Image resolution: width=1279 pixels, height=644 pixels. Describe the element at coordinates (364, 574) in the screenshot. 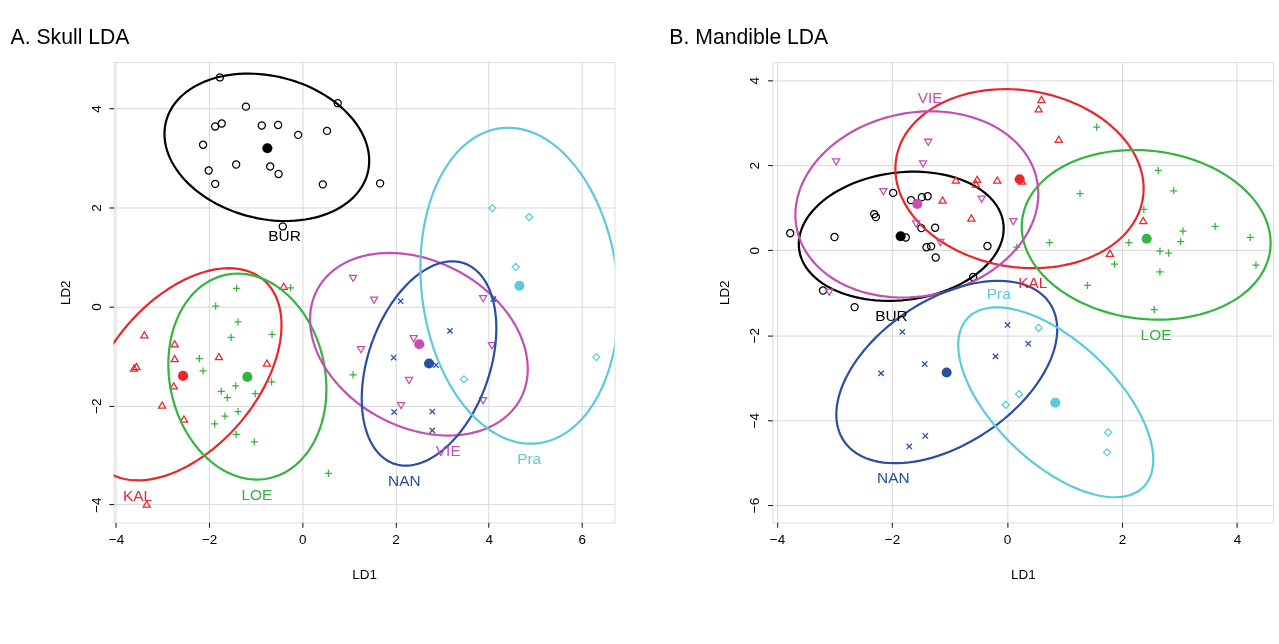

I see `x-axis-title: LD1` at that location.